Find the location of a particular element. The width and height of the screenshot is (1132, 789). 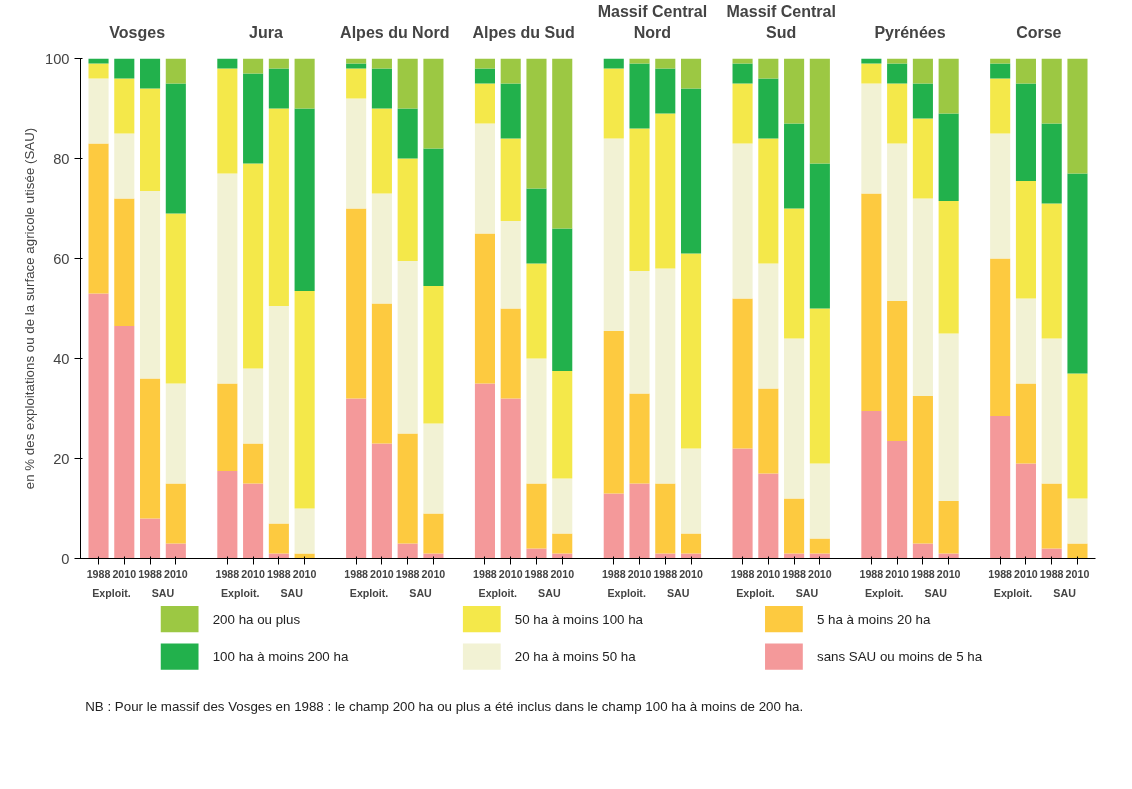

text: Corse is located at coordinates (1039, 32).